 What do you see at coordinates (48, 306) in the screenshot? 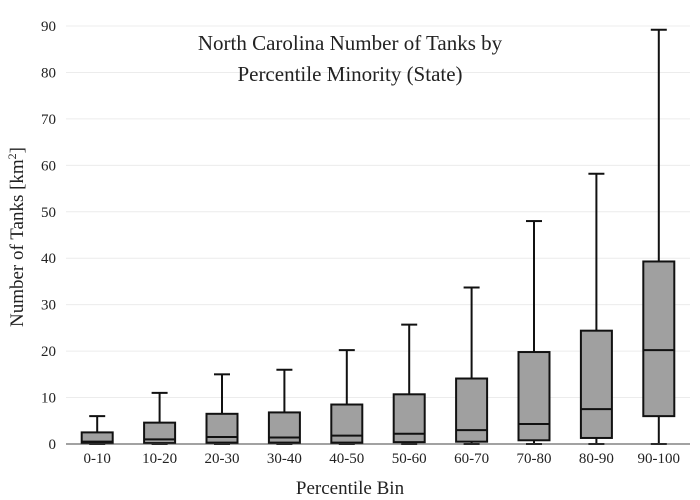
I see `y-tick-label: 30` at bounding box center [48, 306].